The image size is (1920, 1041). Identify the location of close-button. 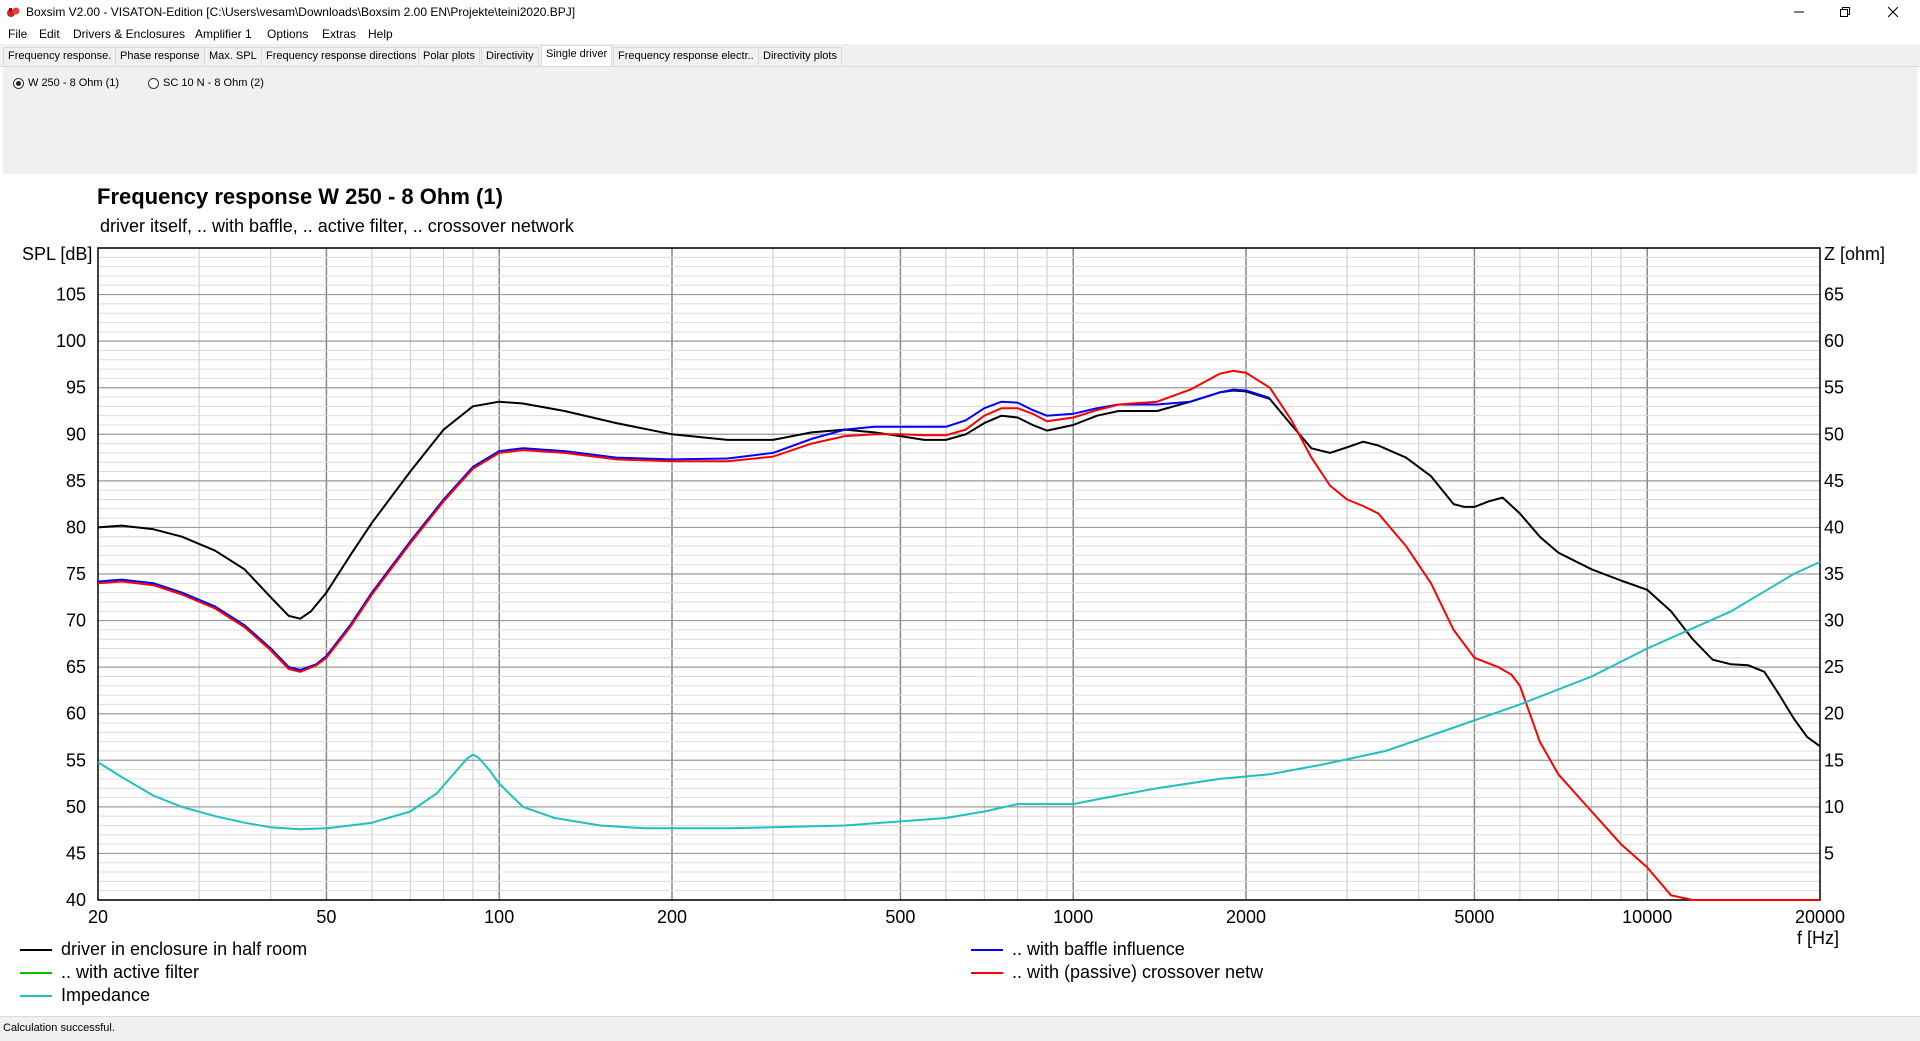
(1893, 12).